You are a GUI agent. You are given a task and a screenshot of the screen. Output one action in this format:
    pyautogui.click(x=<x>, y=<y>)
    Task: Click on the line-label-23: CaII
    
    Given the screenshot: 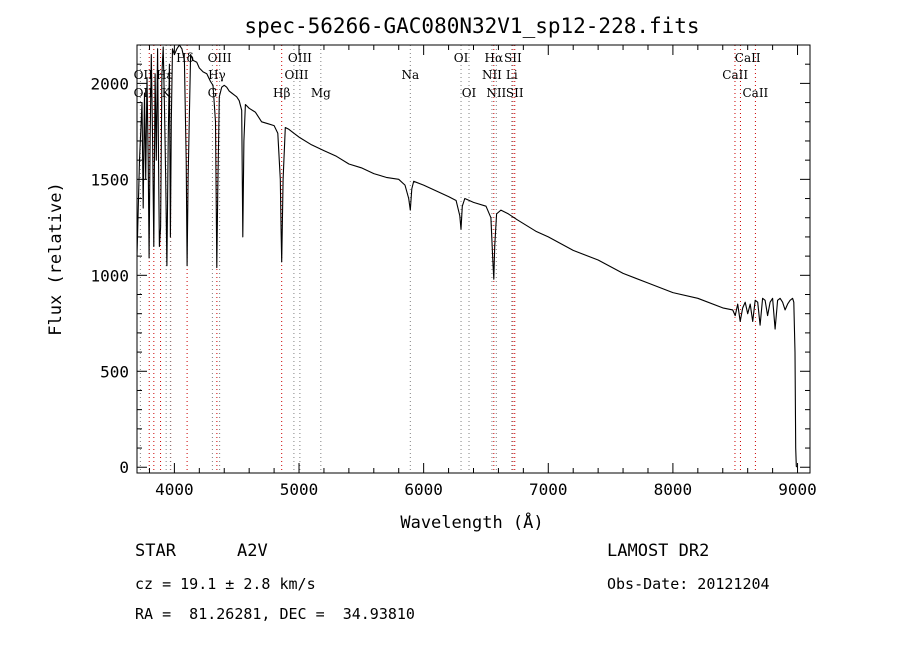 What is the action you would take?
    pyautogui.click(x=755, y=93)
    